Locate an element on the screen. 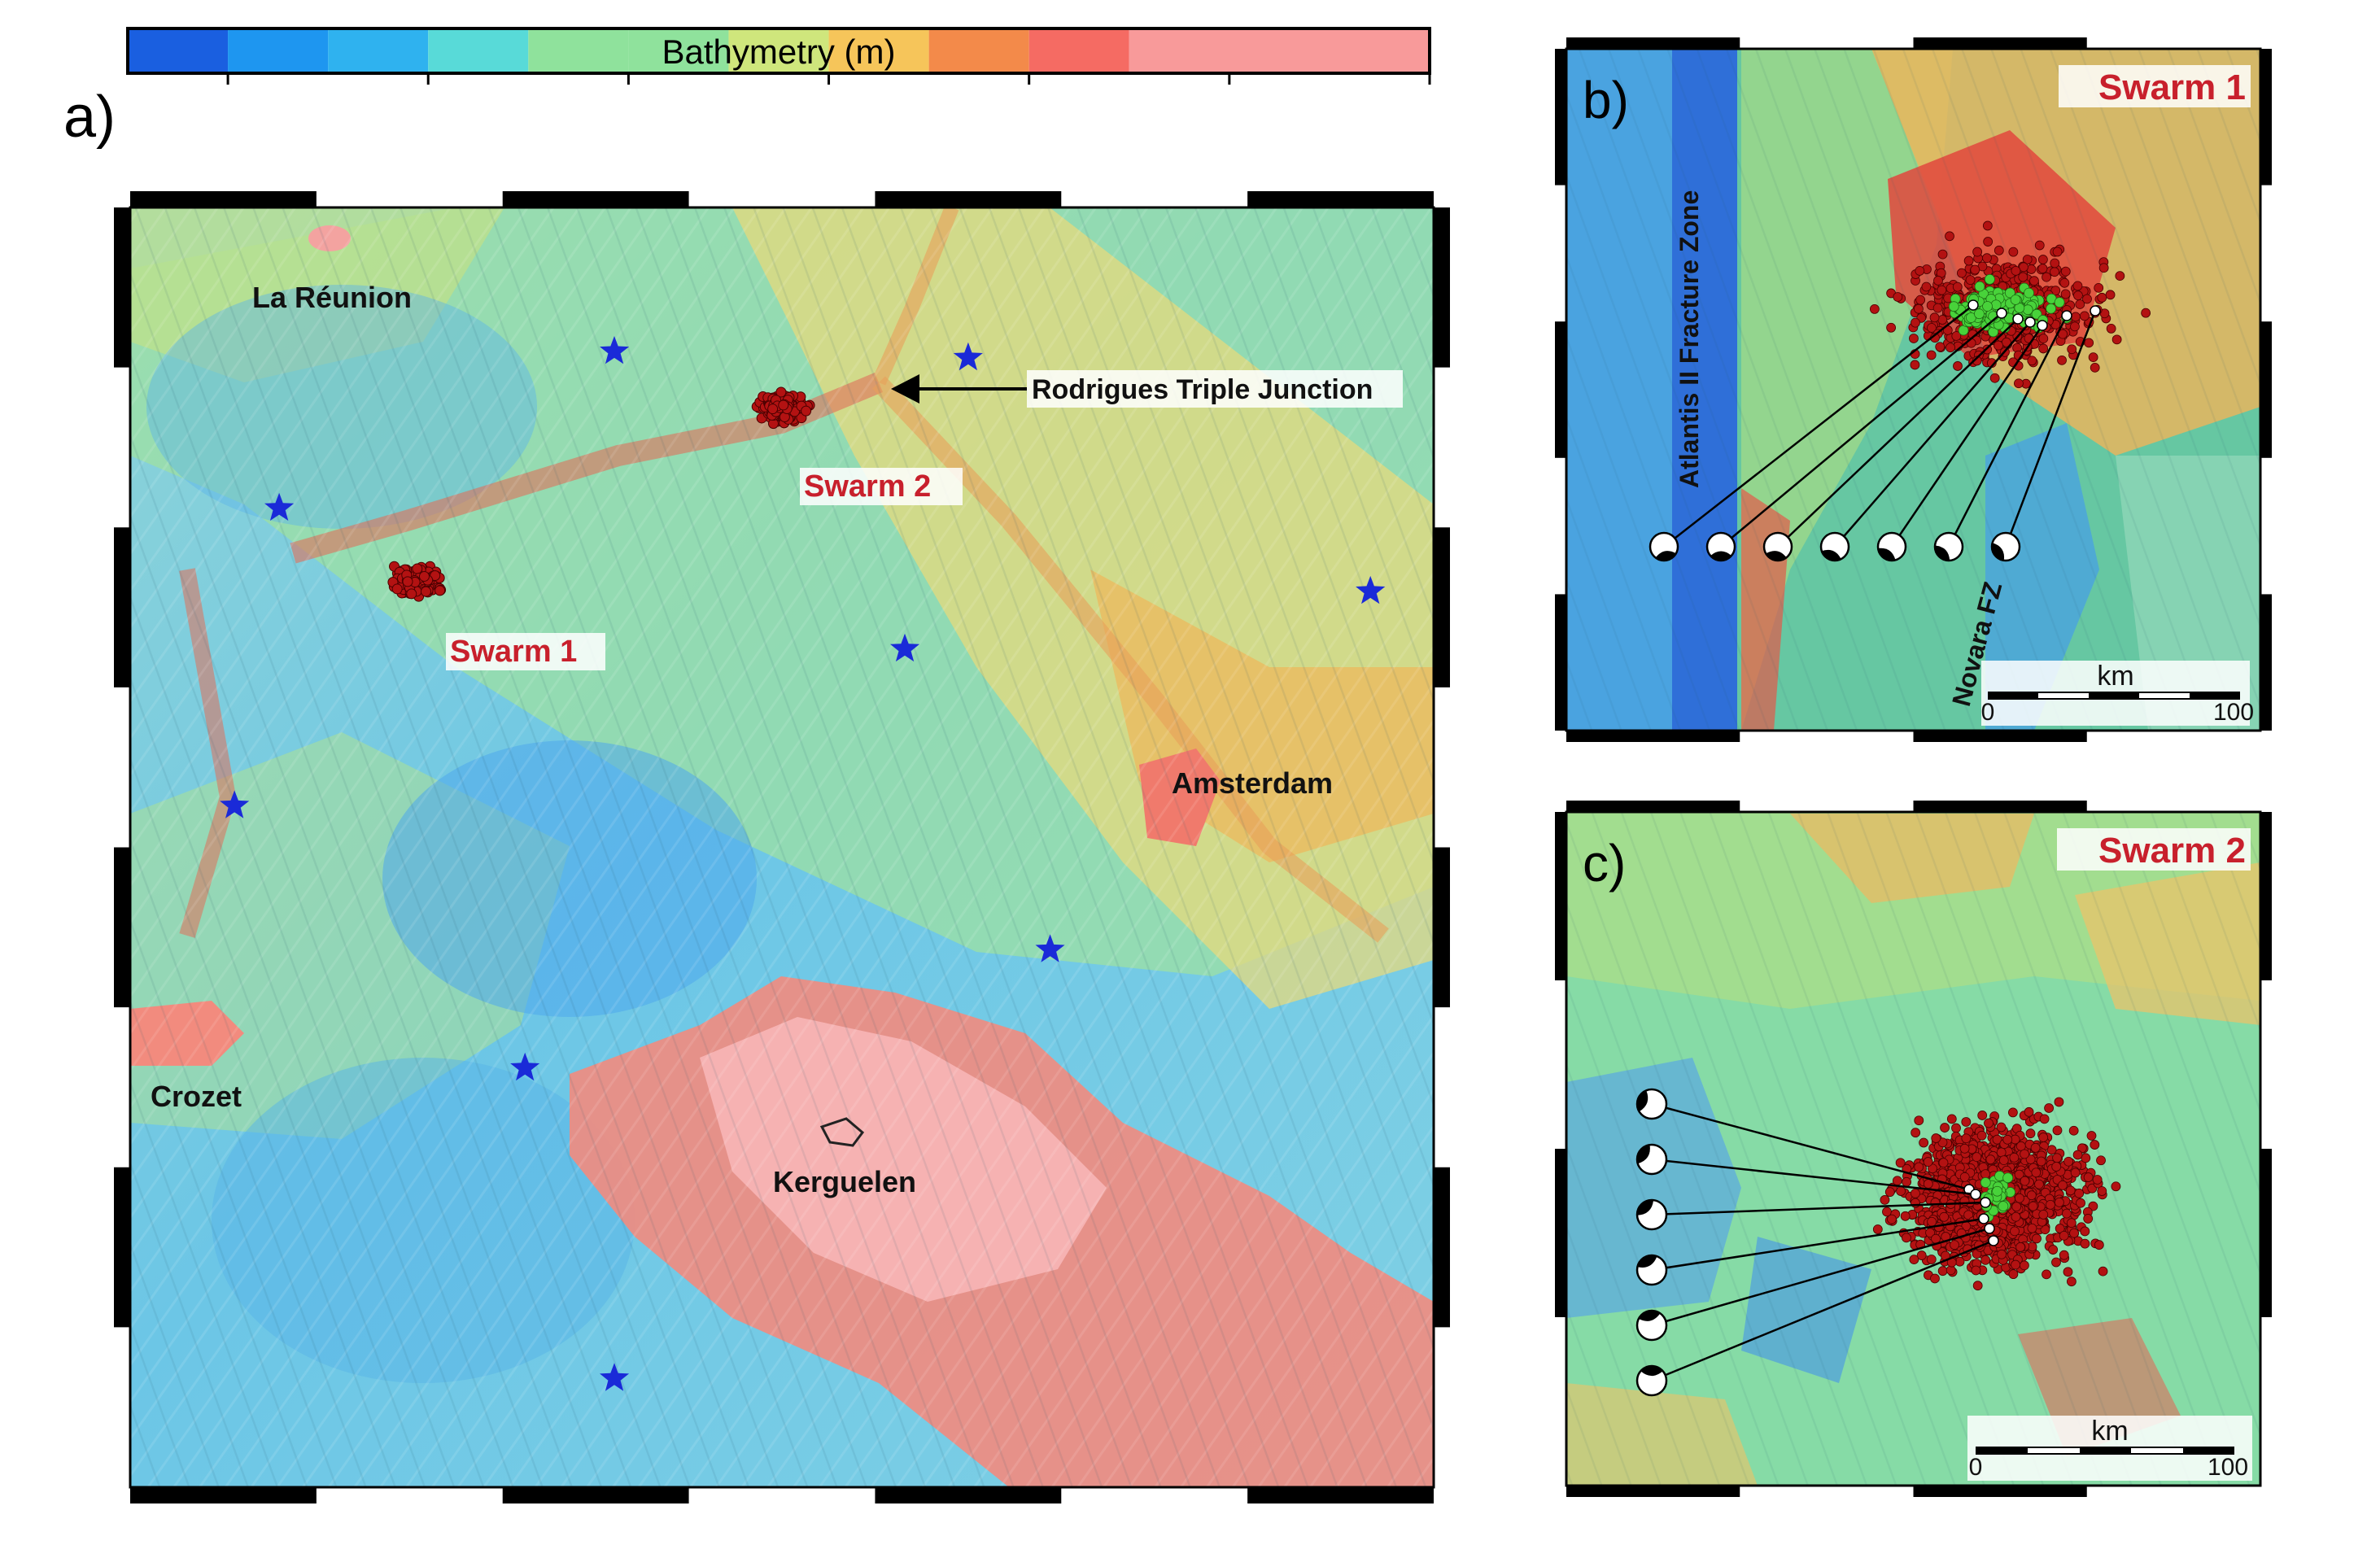 This screenshot has width=2380, height=1558. focal-mechanism-quadrant is located at coordinates (1942, 553).